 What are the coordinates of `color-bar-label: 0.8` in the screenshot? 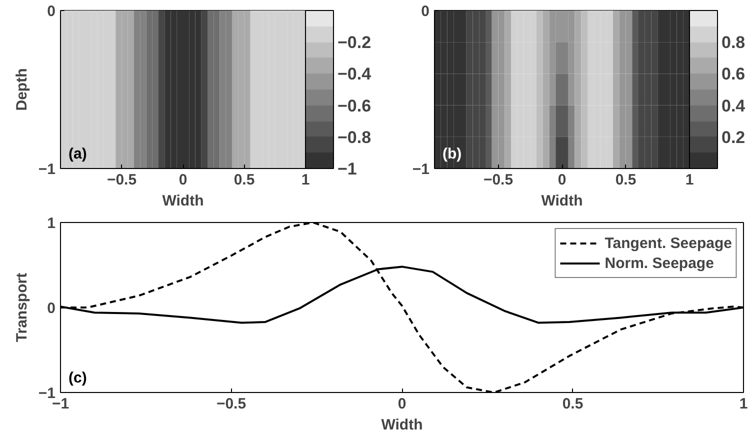 It's located at (734, 42).